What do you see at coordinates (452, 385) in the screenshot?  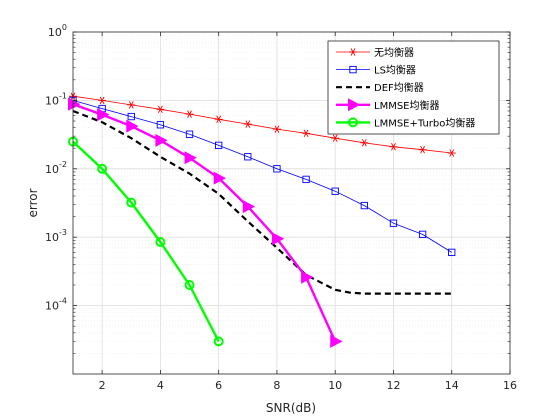 I see `x-tick-label: 14` at bounding box center [452, 385].